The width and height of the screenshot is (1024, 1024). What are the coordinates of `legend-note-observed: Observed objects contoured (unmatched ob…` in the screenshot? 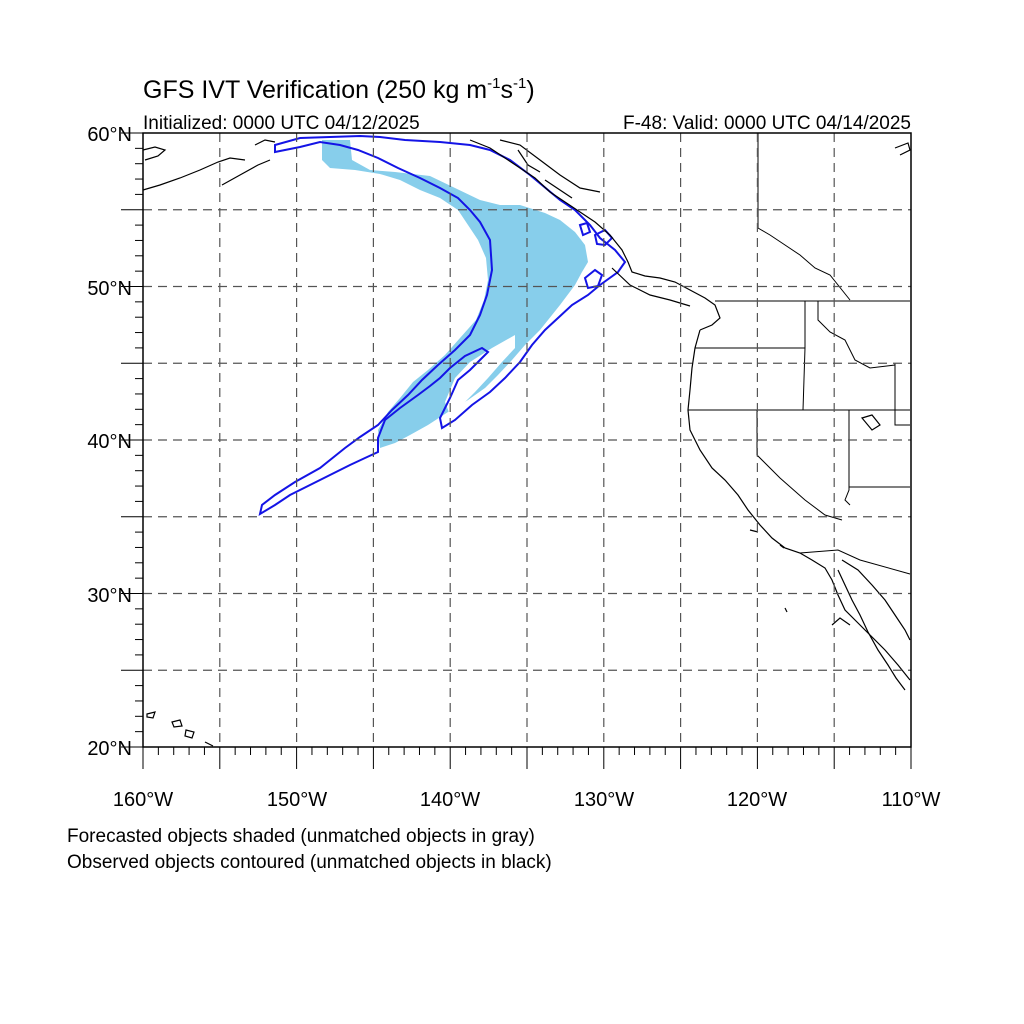 It's located at (309, 862).